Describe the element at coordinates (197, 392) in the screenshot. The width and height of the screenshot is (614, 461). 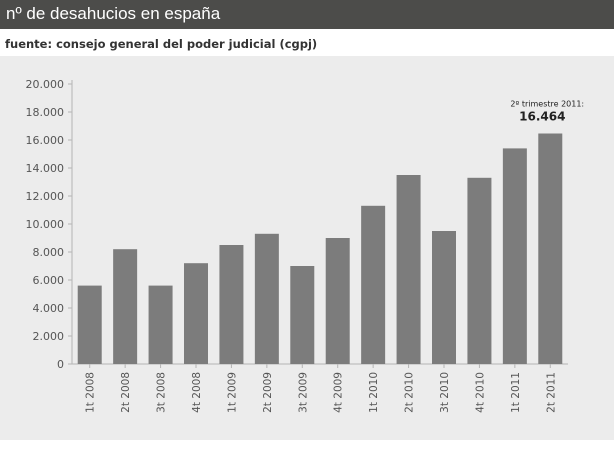
I see `x-tick-label: 4t 2008` at that location.